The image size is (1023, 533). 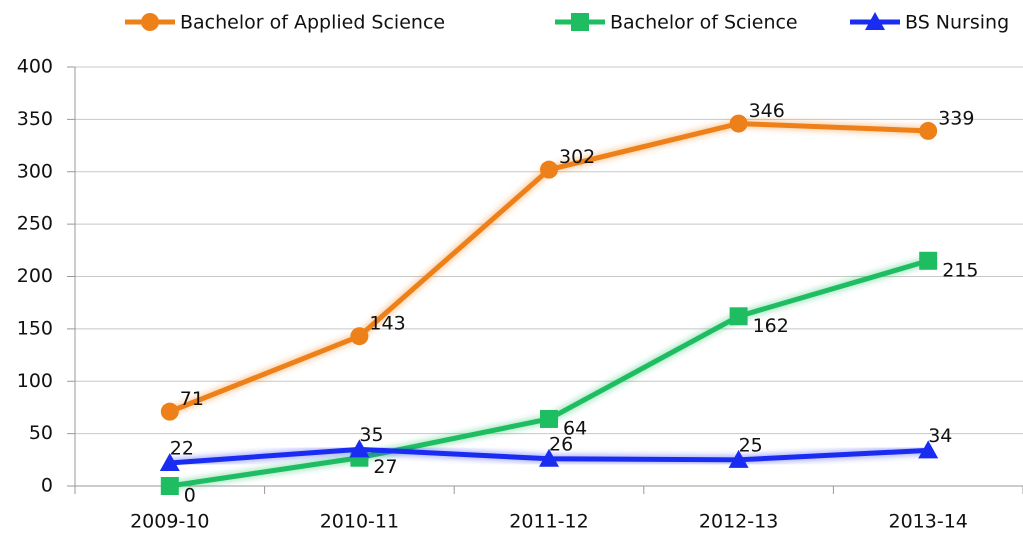 I want to click on data-label: 215, so click(x=960, y=270).